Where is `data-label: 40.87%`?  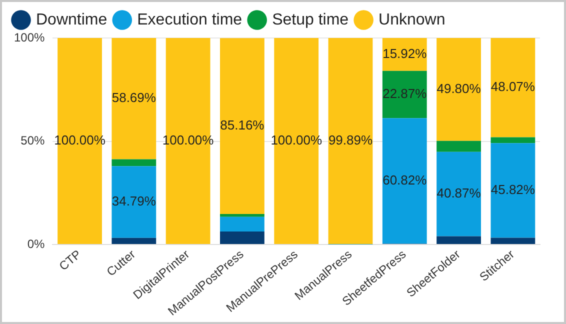 data-label: 40.87% is located at coordinates (459, 193).